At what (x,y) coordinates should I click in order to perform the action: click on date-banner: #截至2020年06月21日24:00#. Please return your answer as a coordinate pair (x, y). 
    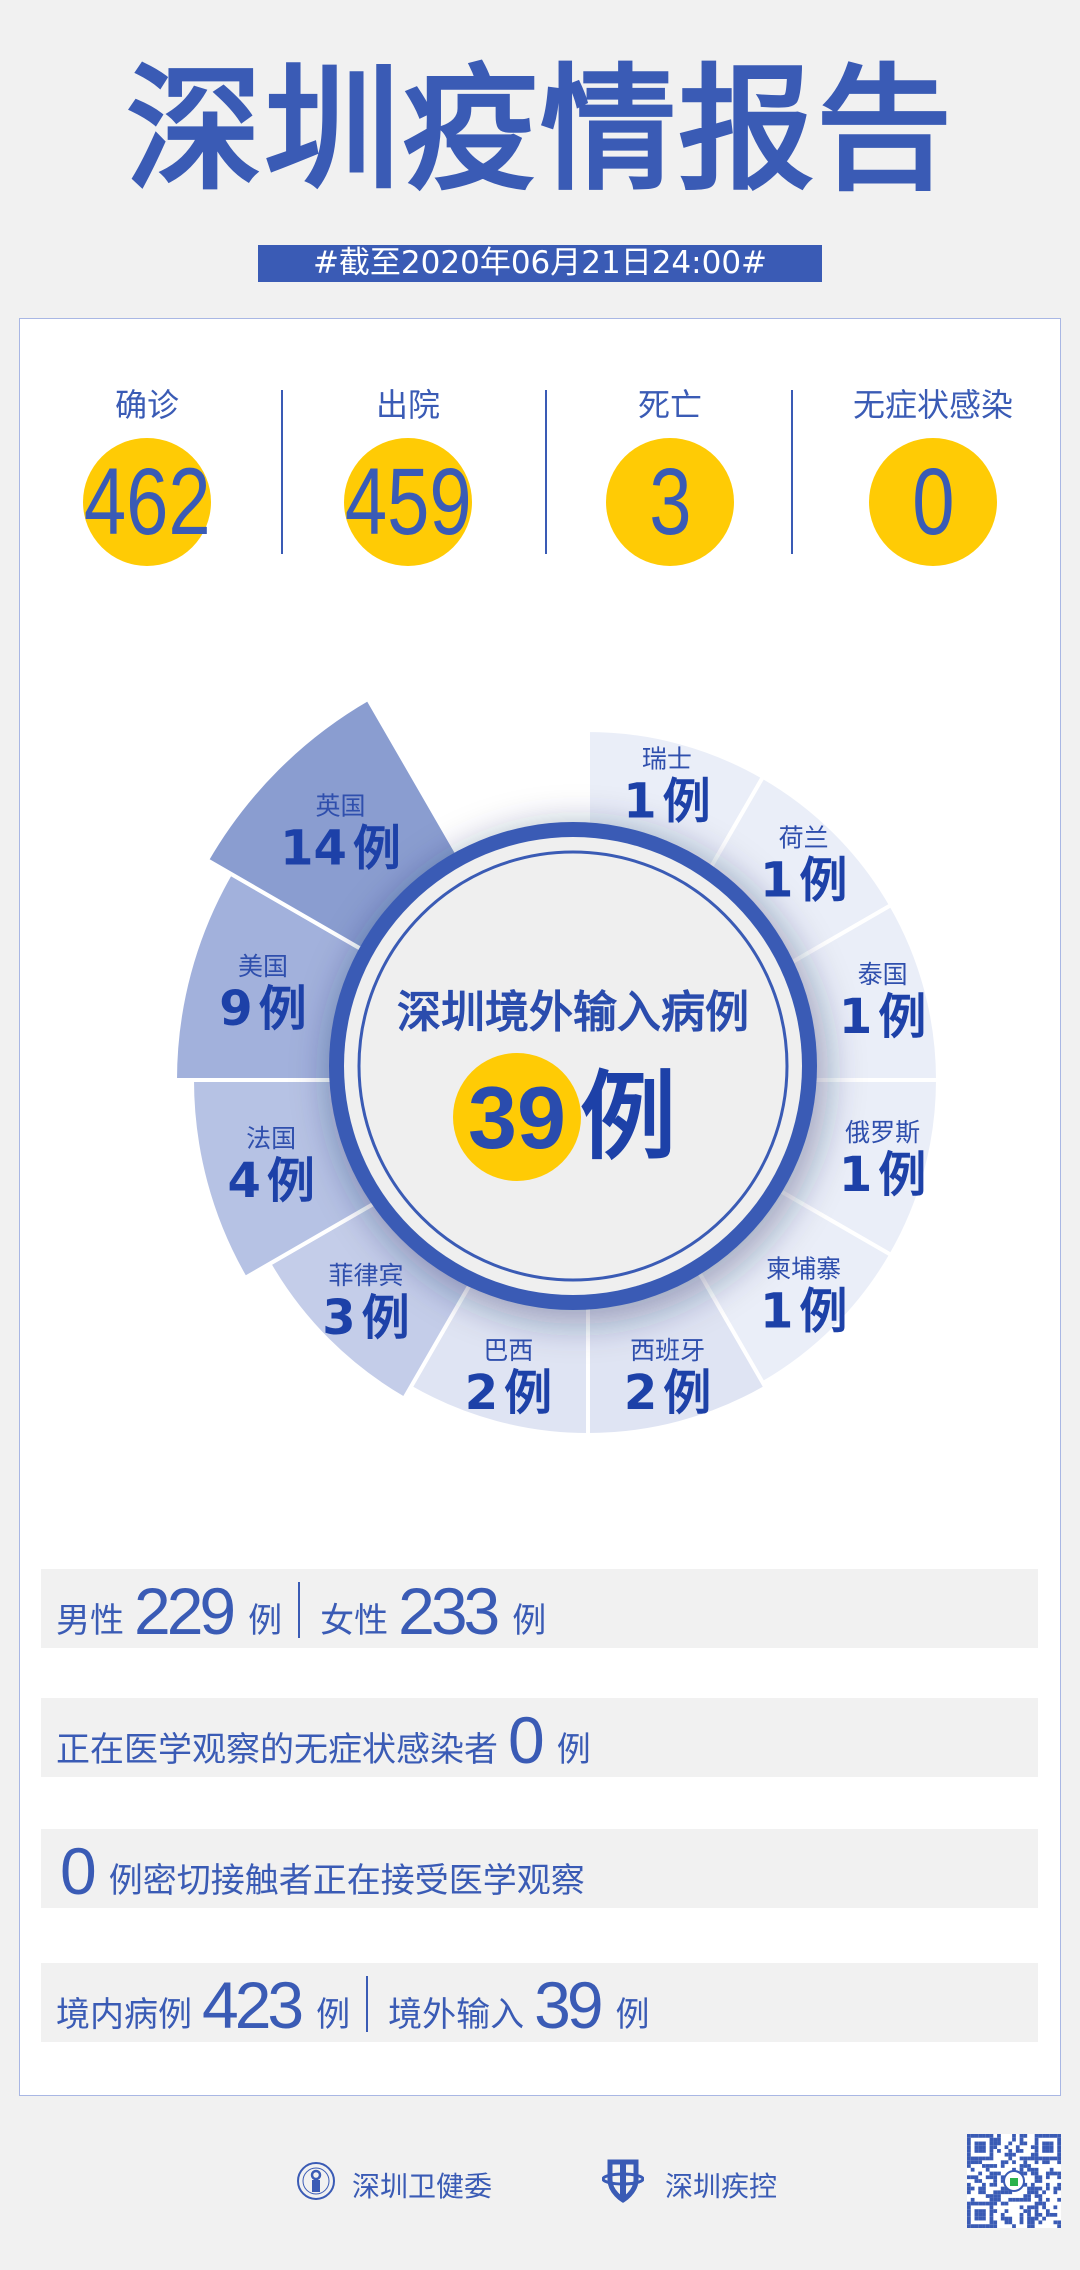
    Looking at the image, I should click on (540, 263).